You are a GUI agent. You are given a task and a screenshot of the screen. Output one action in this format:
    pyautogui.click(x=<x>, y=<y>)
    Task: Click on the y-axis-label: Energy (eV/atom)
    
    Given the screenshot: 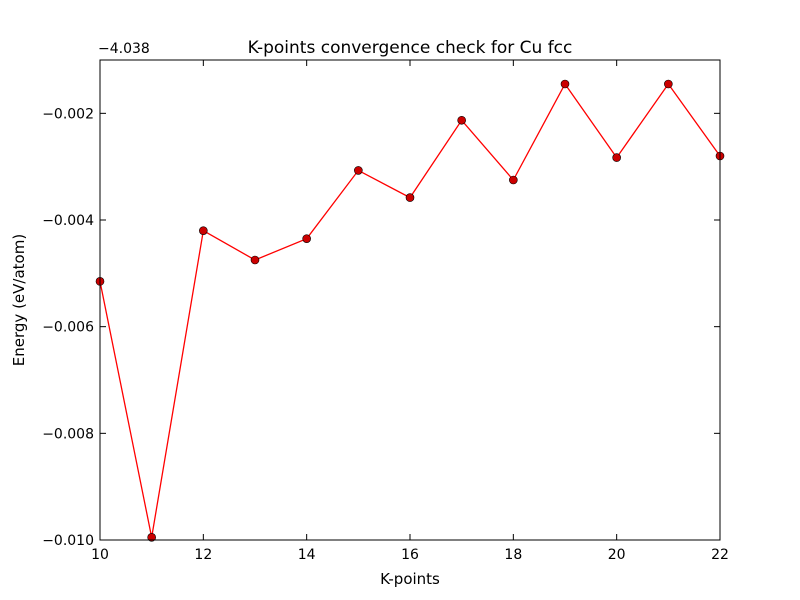 What is the action you would take?
    pyautogui.click(x=19, y=300)
    